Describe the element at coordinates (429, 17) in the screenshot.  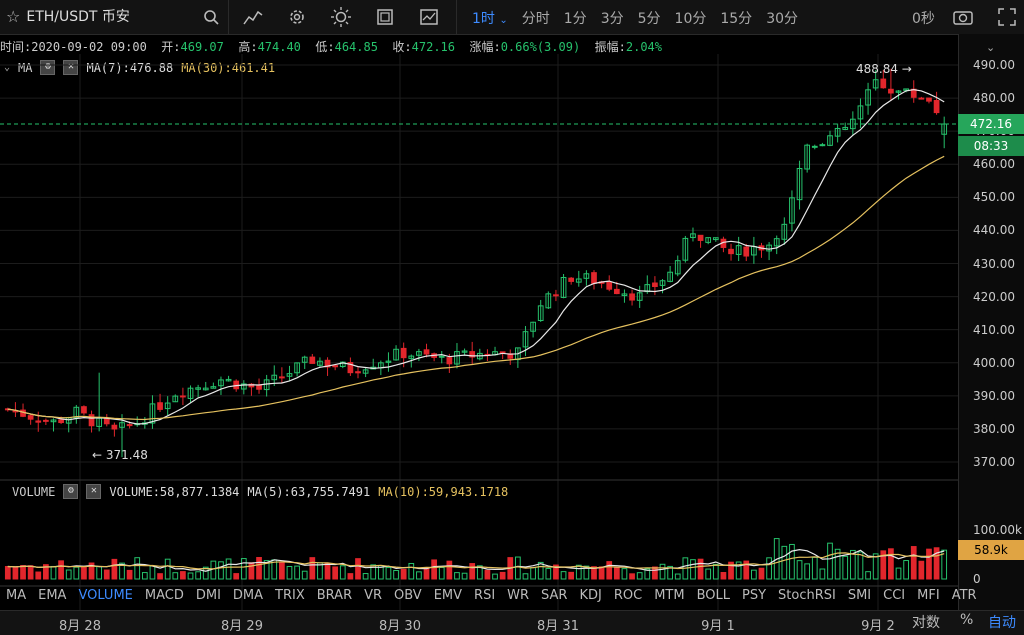
I see `indicator-panel-icon` at that location.